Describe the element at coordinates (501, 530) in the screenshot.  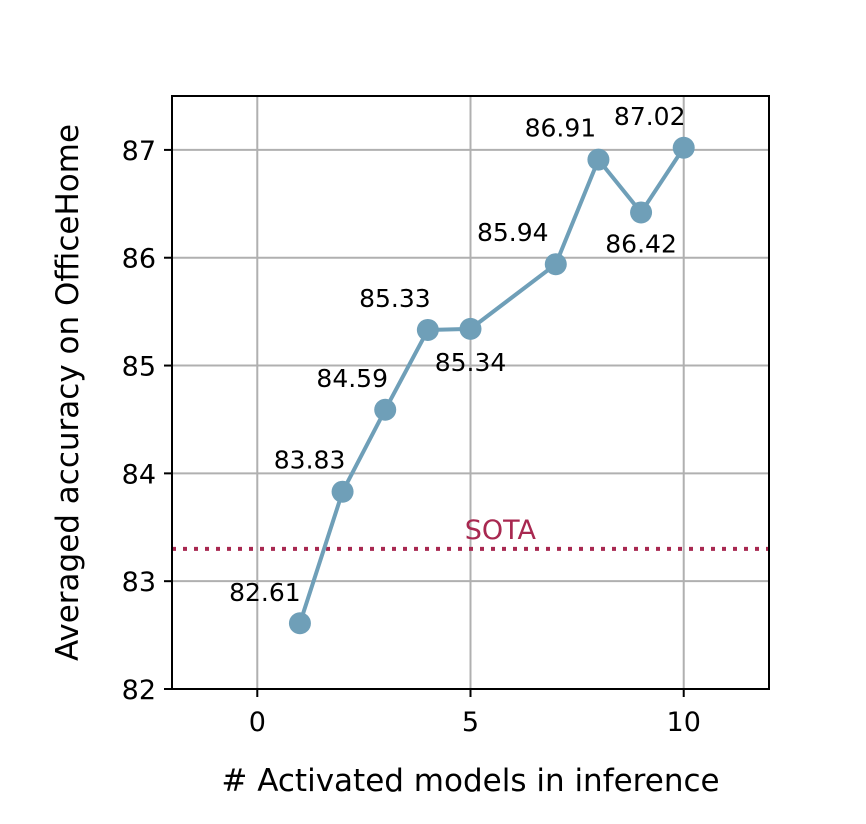
I see `sota-label: SOTA` at that location.